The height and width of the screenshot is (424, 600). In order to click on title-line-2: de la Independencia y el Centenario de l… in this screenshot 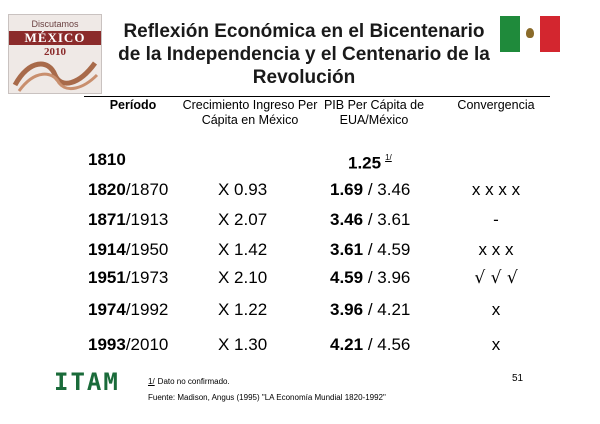, I will do `click(304, 54)`.